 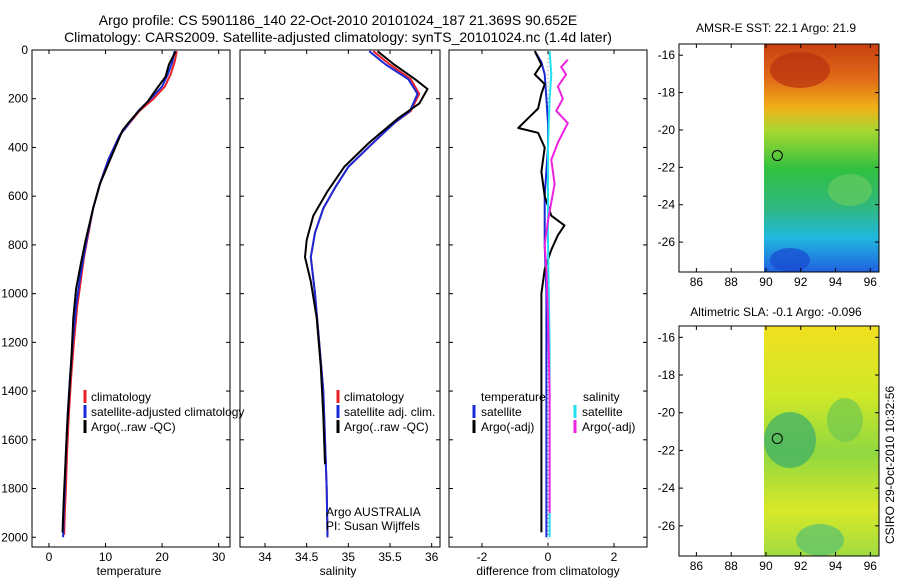 I want to click on x-tick-label: 34, so click(x=265, y=557).